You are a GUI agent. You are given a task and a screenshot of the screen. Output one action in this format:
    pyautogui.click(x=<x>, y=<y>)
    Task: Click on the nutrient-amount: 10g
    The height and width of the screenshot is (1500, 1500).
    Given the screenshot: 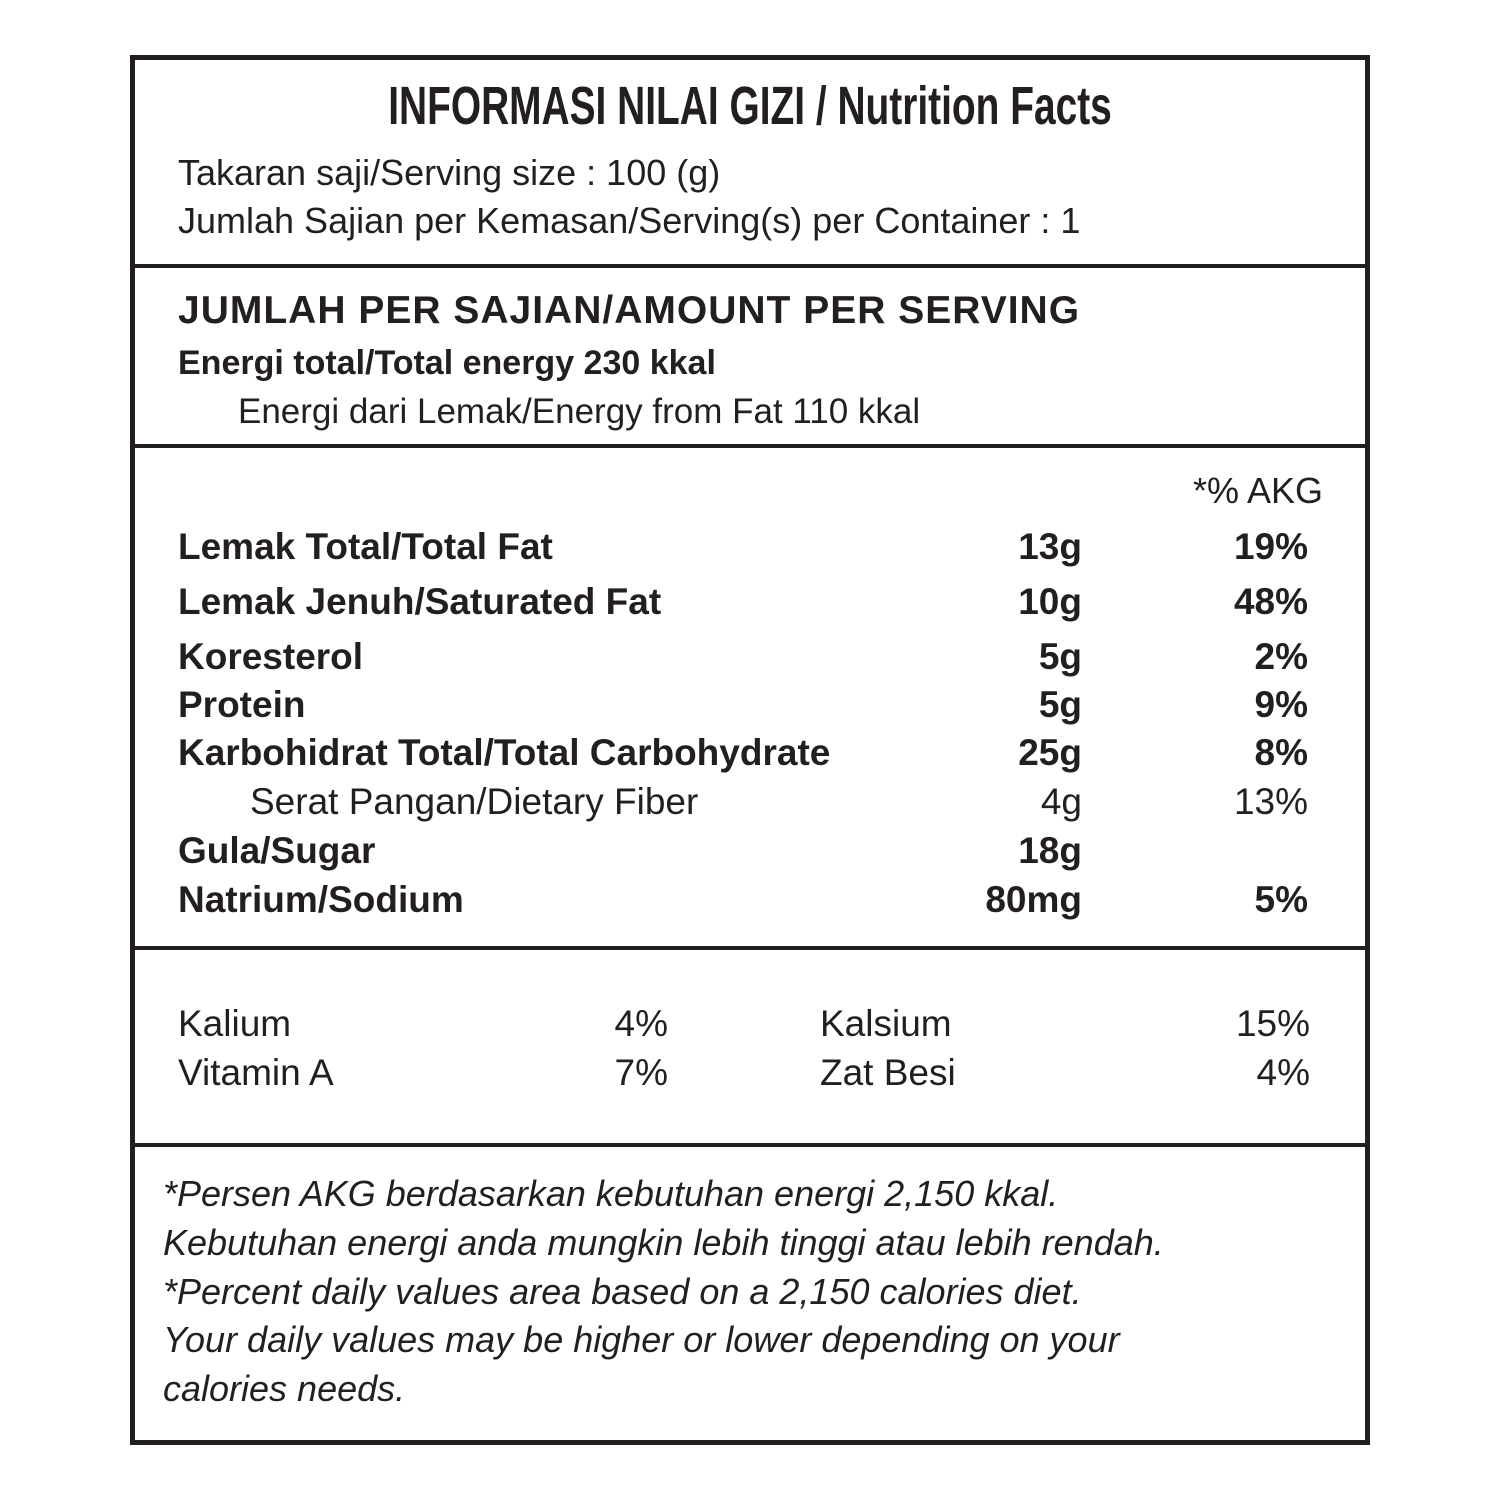 What is the action you would take?
    pyautogui.click(x=1050, y=601)
    